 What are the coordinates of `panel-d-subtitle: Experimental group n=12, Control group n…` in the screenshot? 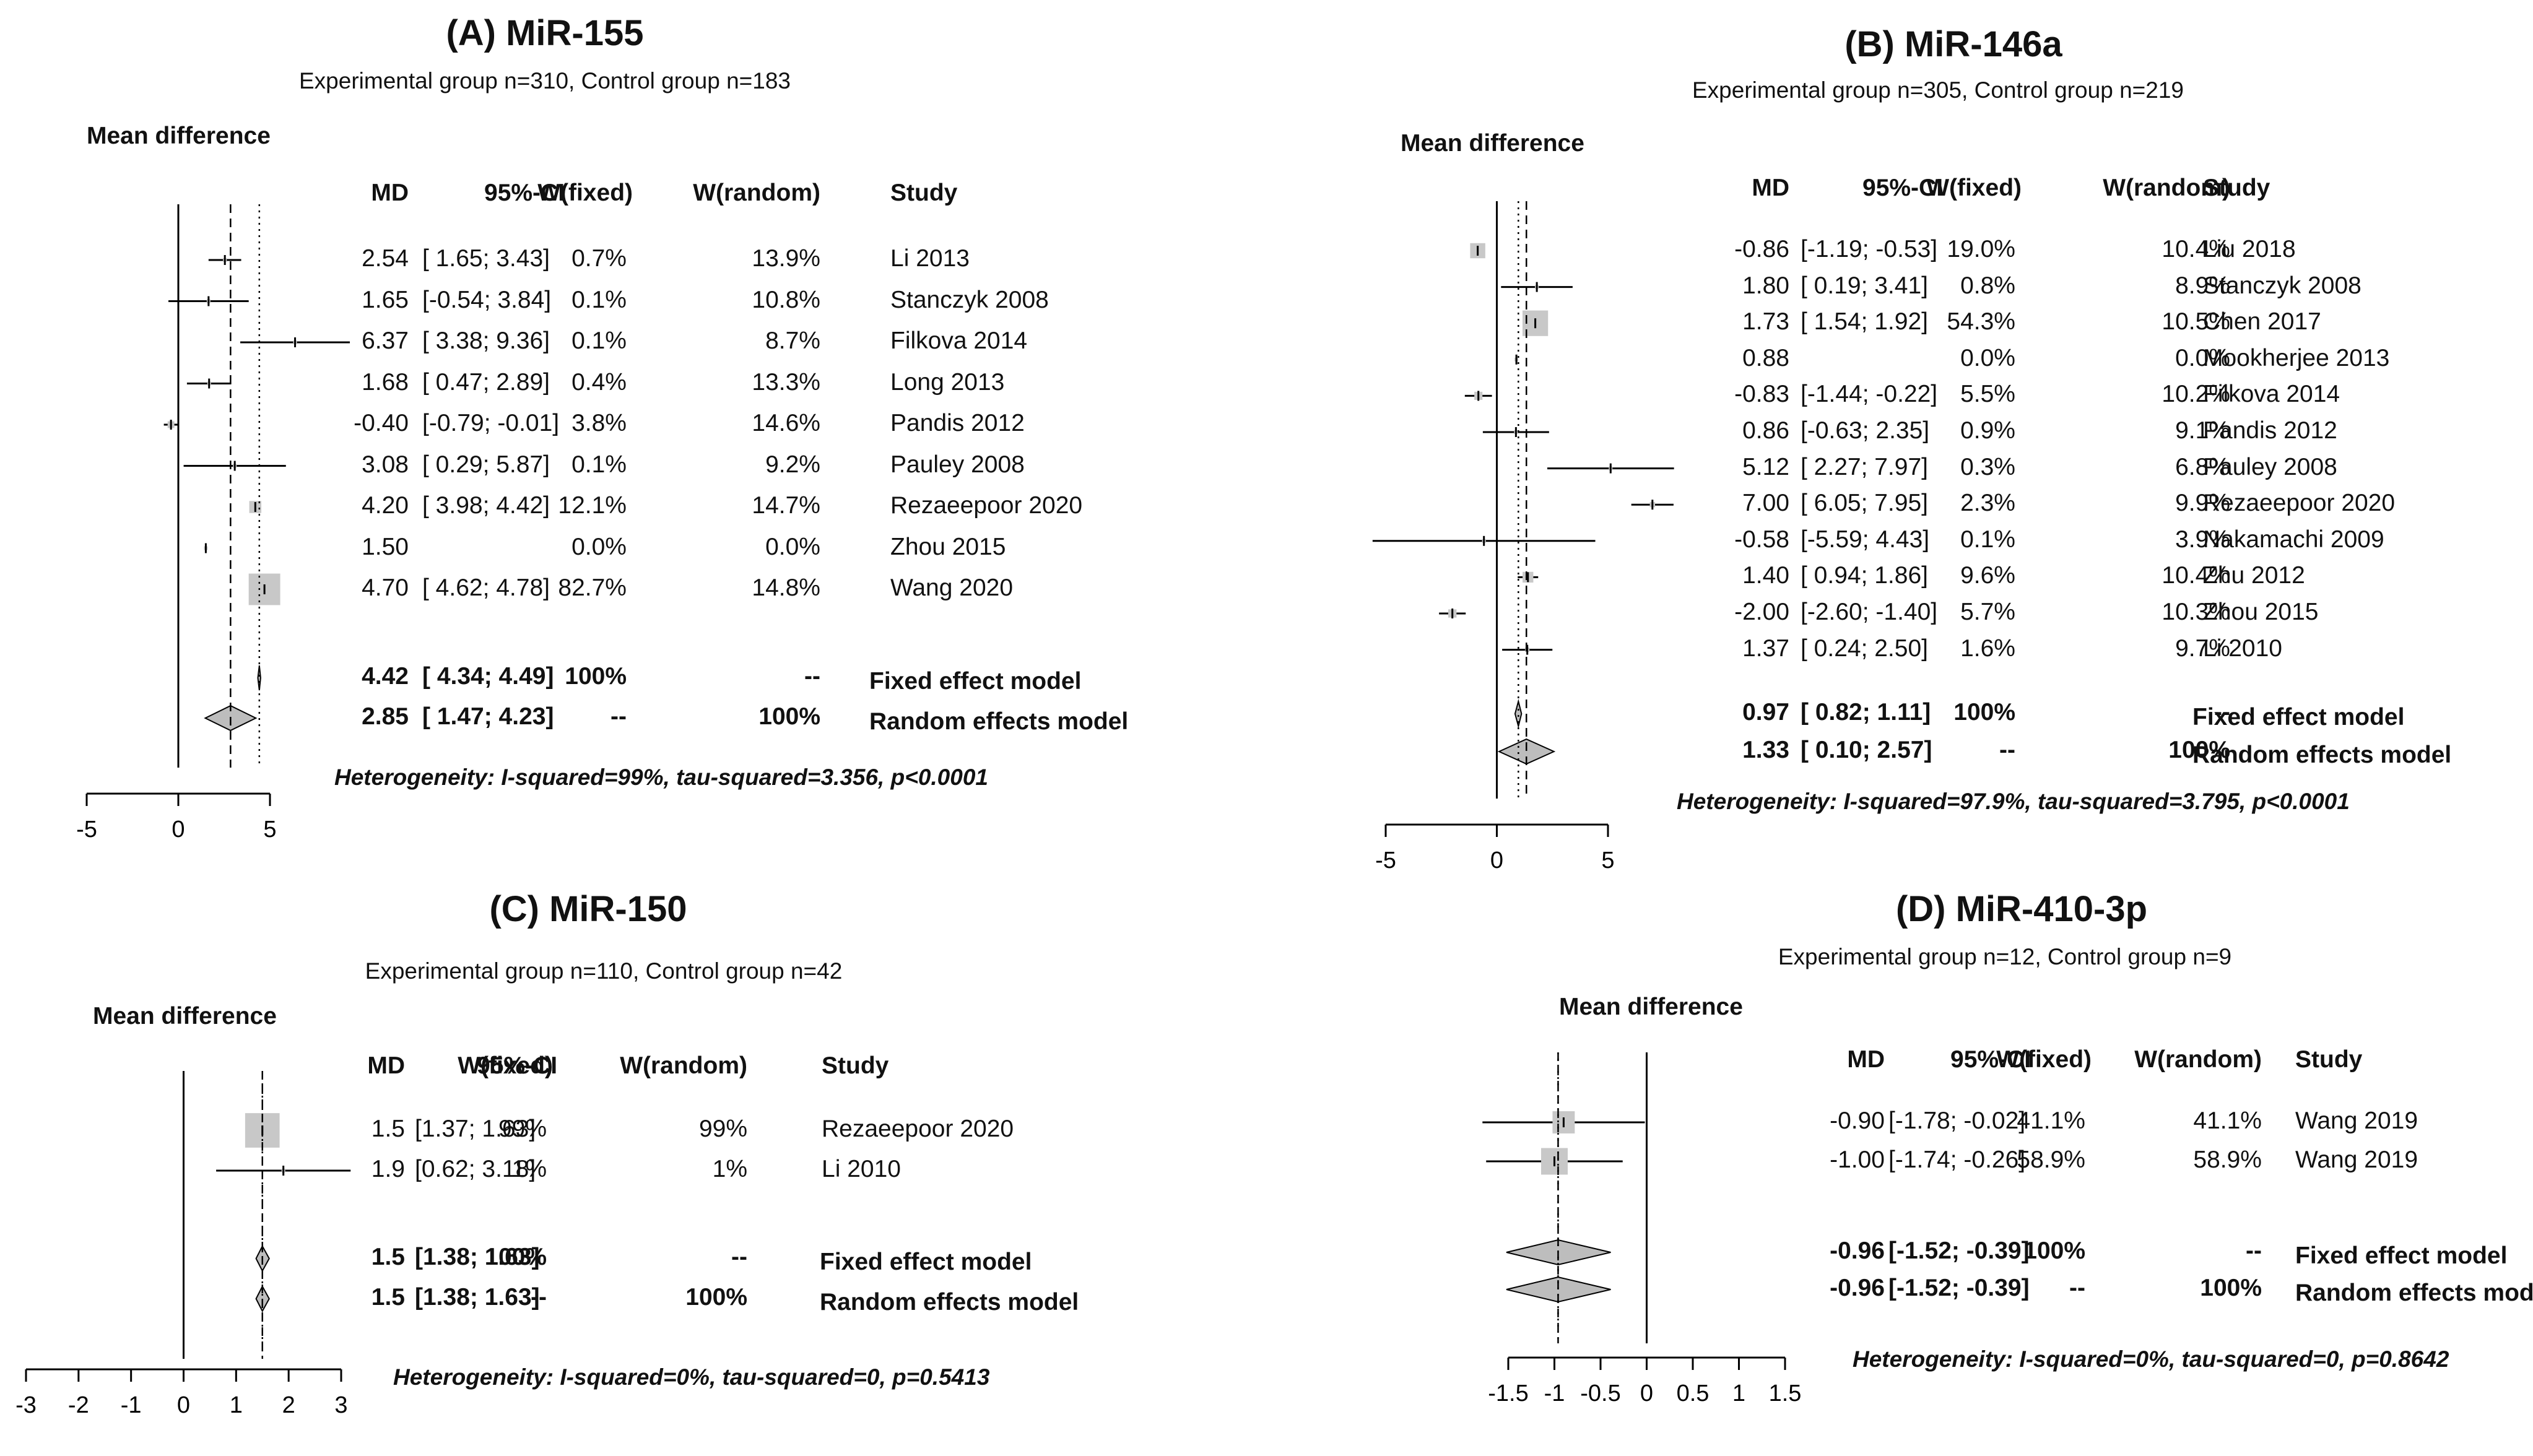 It's located at (2005, 957).